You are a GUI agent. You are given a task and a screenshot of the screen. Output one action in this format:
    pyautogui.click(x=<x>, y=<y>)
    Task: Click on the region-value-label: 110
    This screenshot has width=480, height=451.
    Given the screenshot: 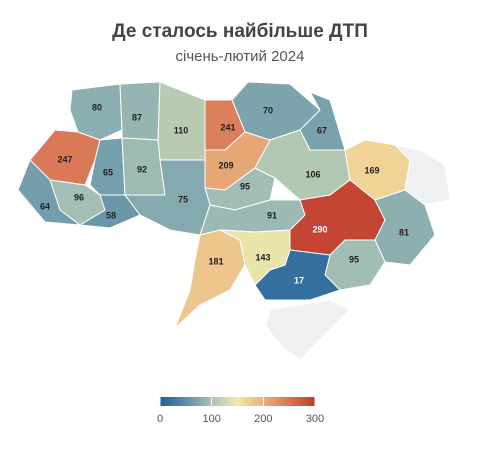 What is the action you would take?
    pyautogui.click(x=181, y=130)
    